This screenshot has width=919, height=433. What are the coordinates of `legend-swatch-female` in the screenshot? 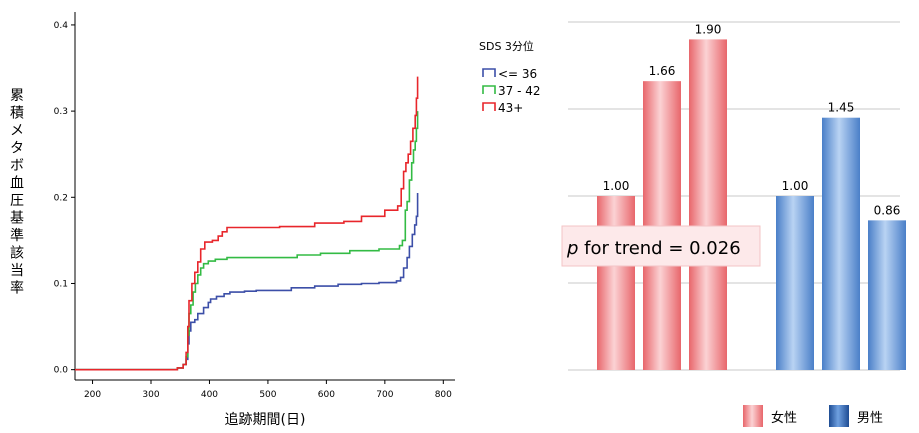 It's located at (753, 416).